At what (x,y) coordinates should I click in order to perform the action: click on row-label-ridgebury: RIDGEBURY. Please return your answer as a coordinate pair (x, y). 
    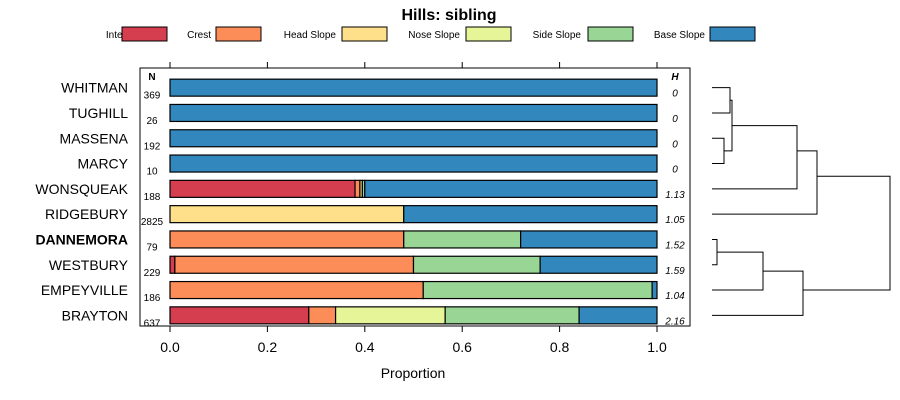
    Looking at the image, I should click on (87, 214).